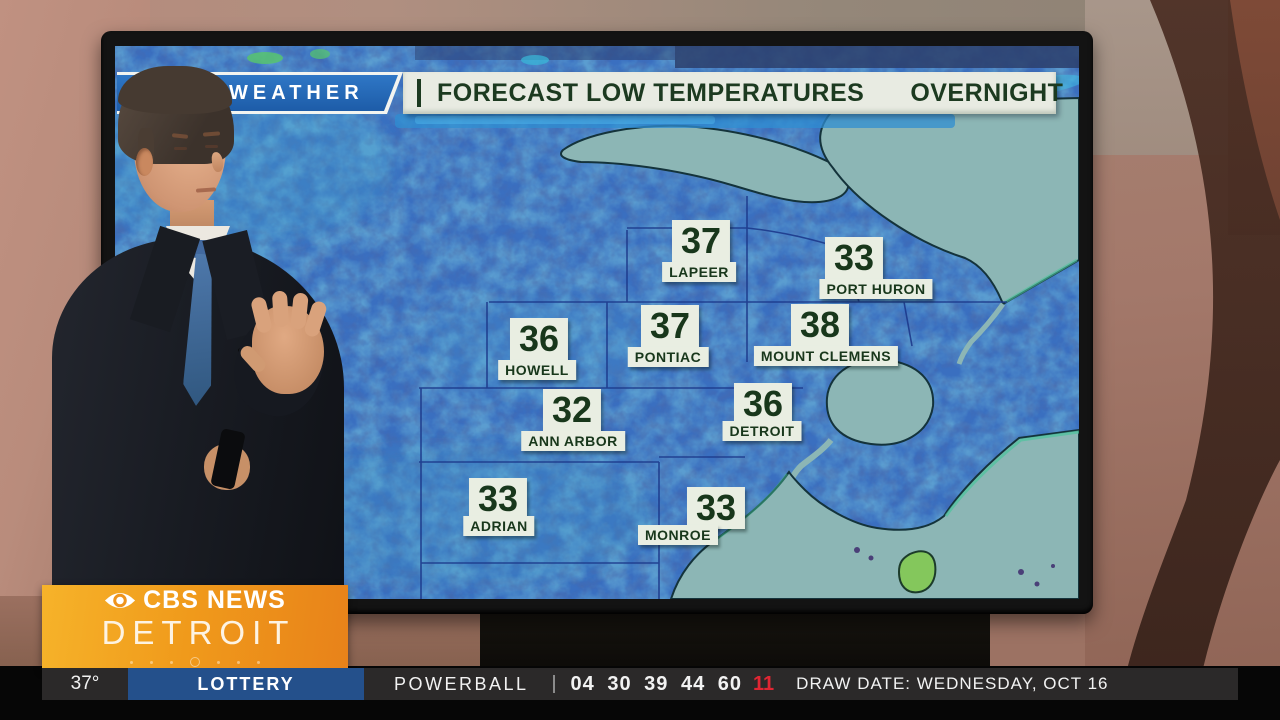 The image size is (1280, 720). Describe the element at coordinates (545, 53) in the screenshot. I see `north-horizon-band2` at that location.